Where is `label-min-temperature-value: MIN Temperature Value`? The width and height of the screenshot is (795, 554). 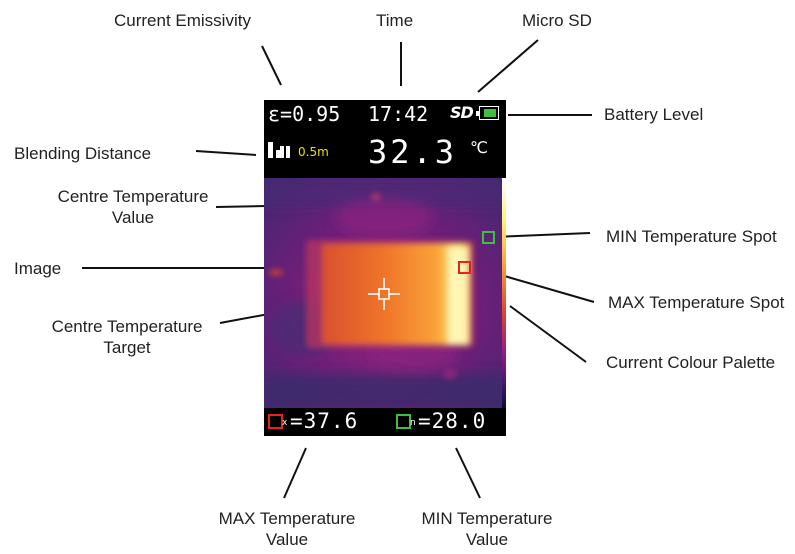 label-min-temperature-value: MIN Temperature Value is located at coordinates (487, 529).